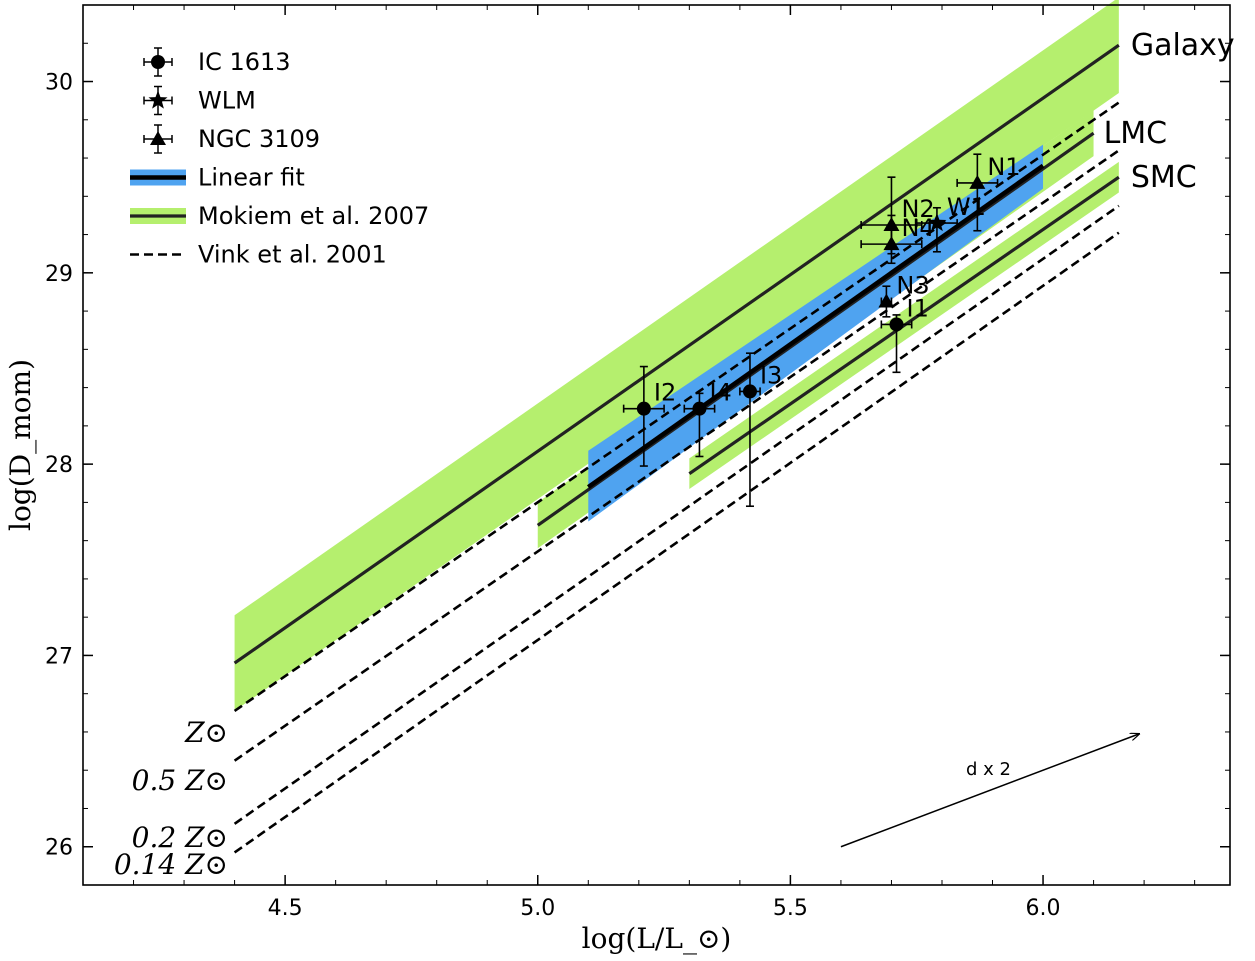 This screenshot has height=961, width=1255. What do you see at coordinates (665, 393) in the screenshot?
I see `star-label-i2: I2` at bounding box center [665, 393].